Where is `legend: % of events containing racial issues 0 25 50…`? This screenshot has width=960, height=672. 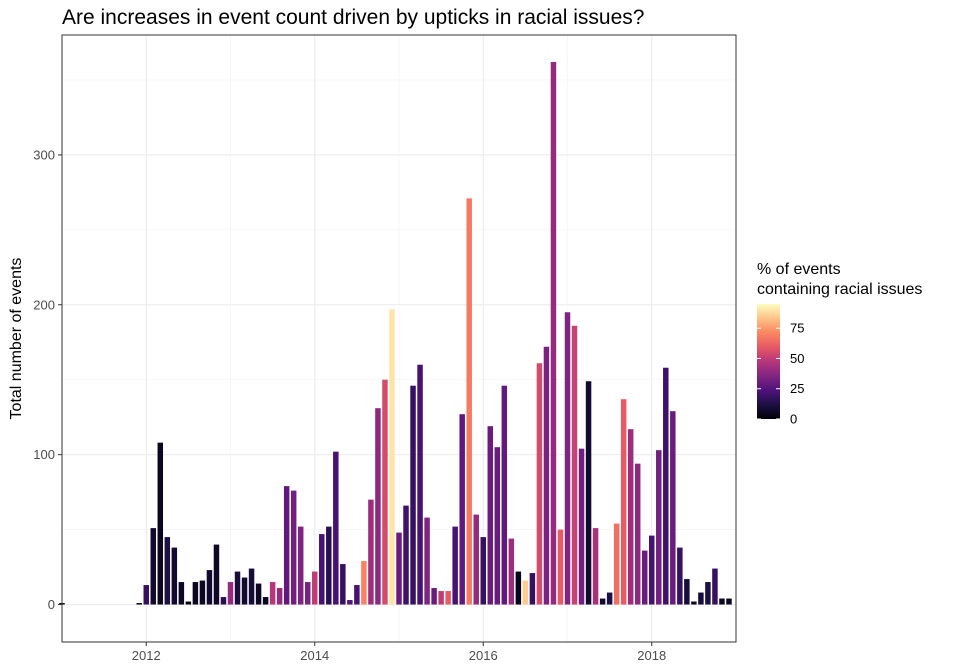
legend: % of events containing racial issues 0 25 50… is located at coordinates (839, 344).